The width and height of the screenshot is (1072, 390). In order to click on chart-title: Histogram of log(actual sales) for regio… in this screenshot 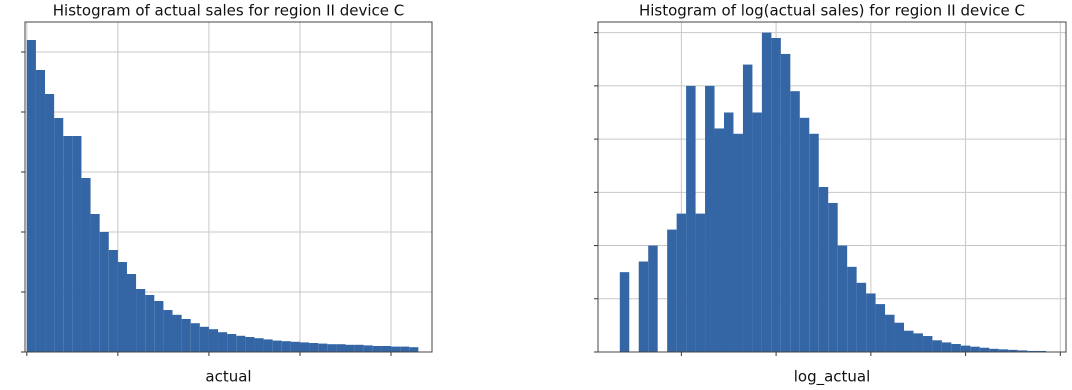, I will do `click(832, 11)`.